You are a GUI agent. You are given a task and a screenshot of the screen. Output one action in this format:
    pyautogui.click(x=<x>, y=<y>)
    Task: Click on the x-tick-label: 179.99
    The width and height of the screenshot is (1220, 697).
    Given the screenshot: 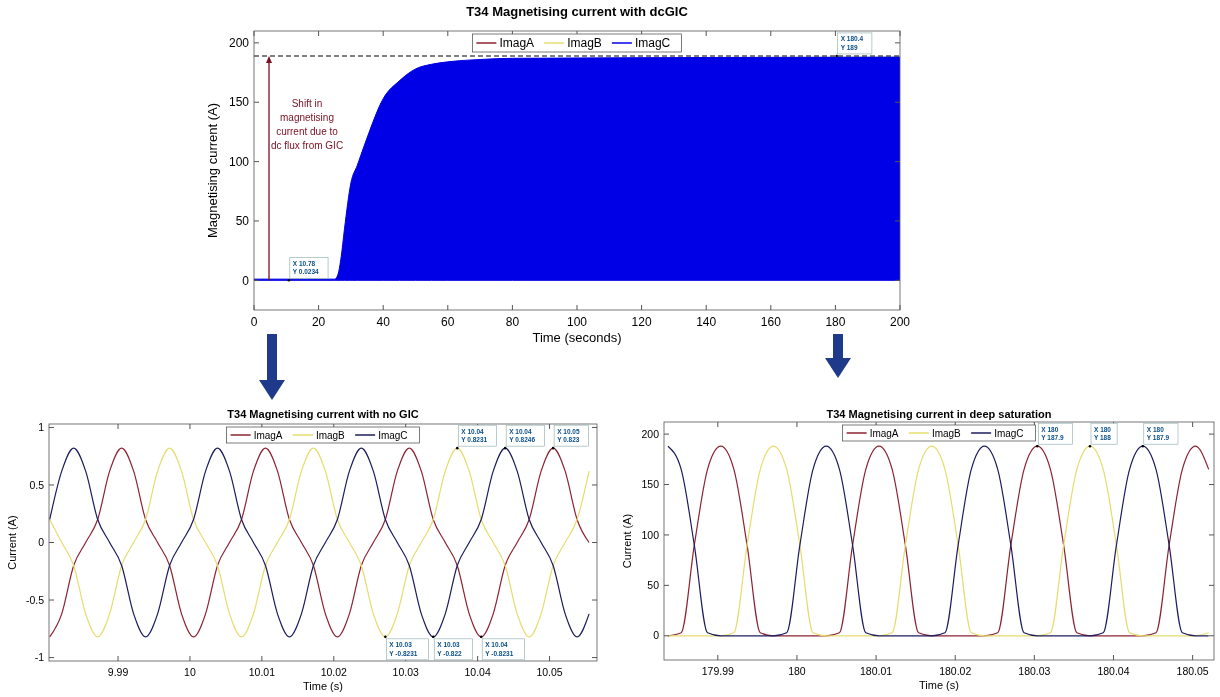 What is the action you would take?
    pyautogui.click(x=718, y=670)
    